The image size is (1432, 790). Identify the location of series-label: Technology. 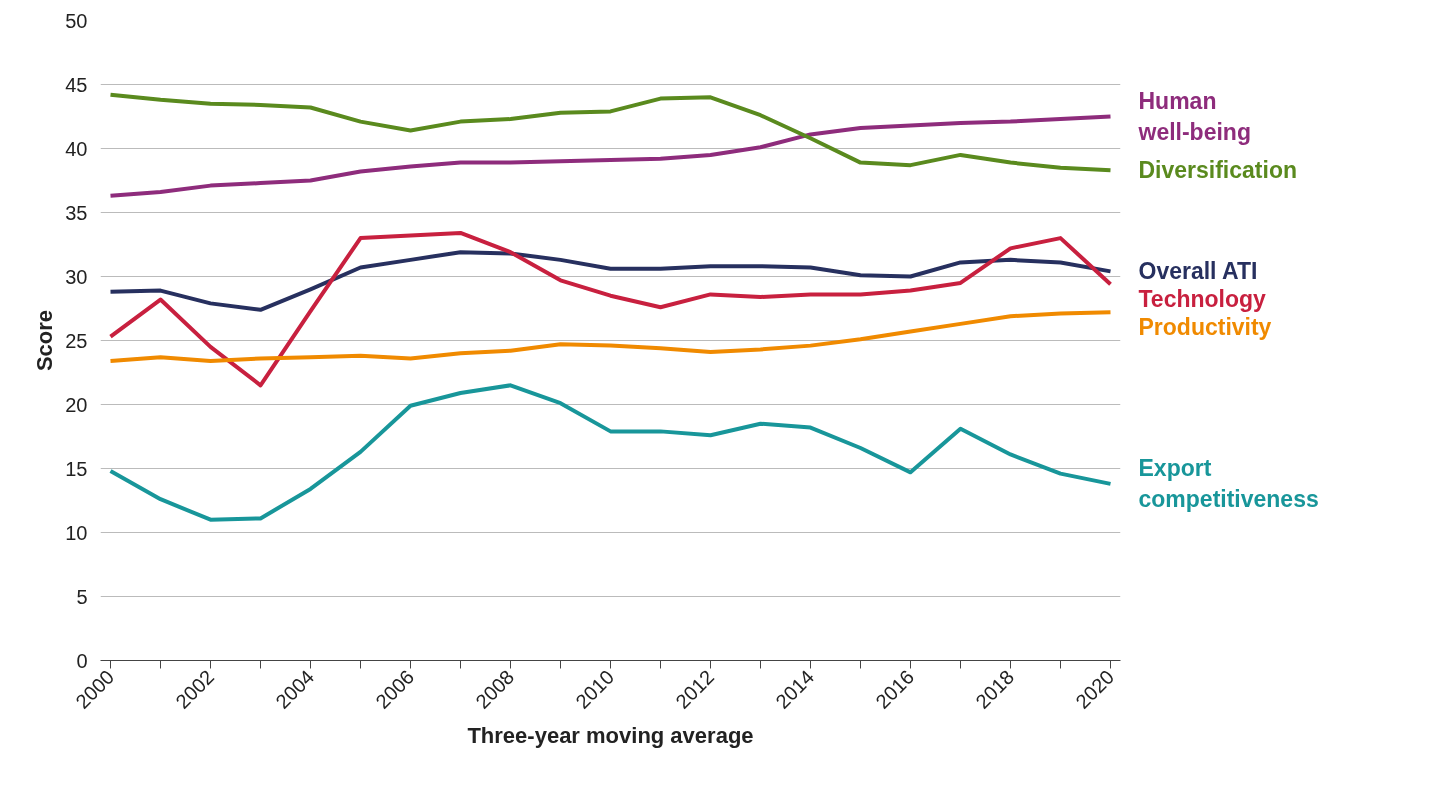
(1202, 299).